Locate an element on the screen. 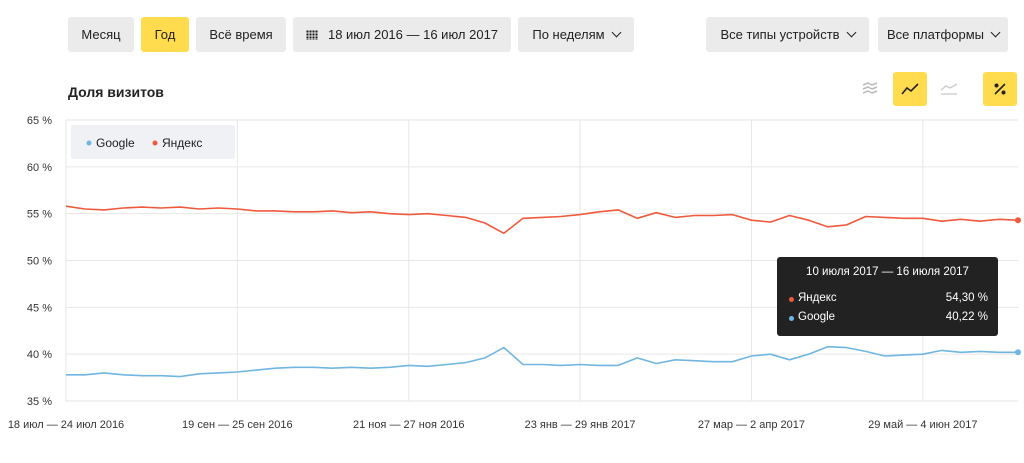  percent-icon is located at coordinates (1000, 89).